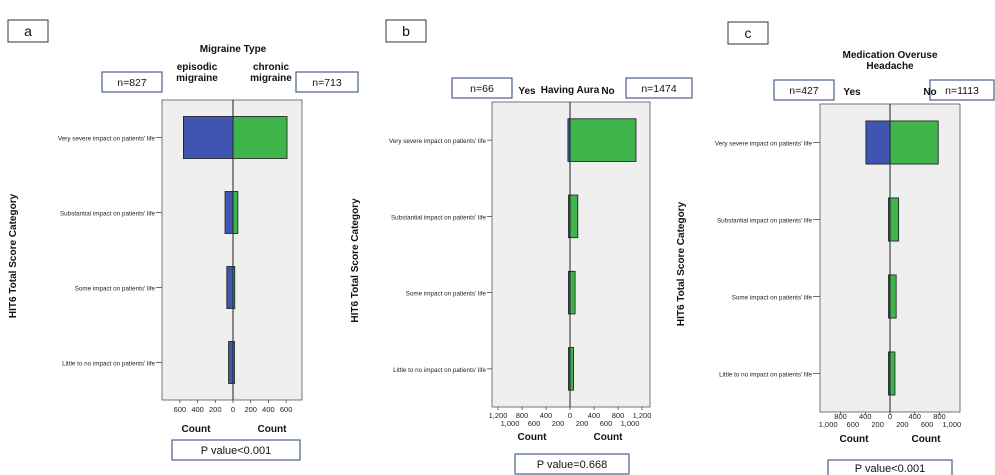 This screenshot has height=475, width=995. What do you see at coordinates (889, 55) in the screenshot?
I see `panel-c-title-line: Medication Overuse` at bounding box center [889, 55].